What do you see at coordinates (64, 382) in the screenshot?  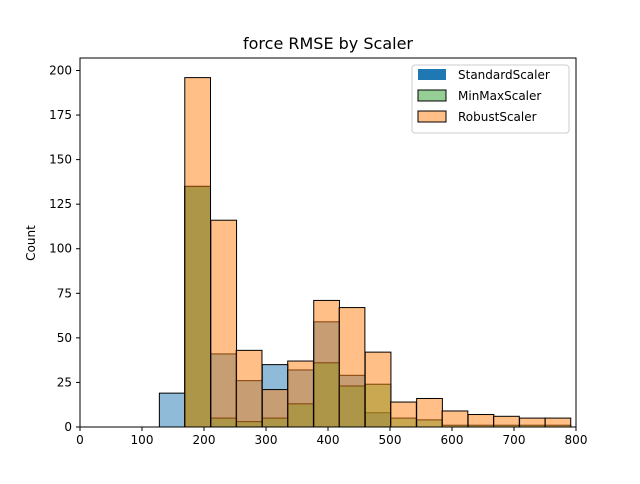 I see `y-tick-label: 25` at bounding box center [64, 382].